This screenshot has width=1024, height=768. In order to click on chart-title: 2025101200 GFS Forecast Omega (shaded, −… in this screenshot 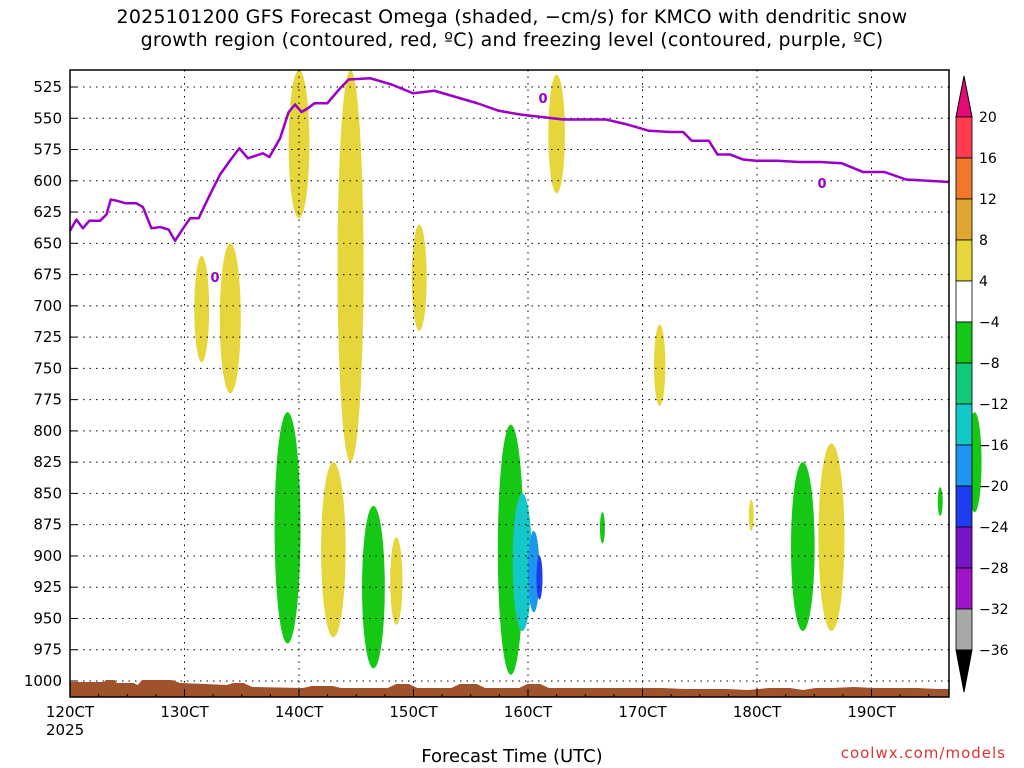, I will do `click(512, 29)`.